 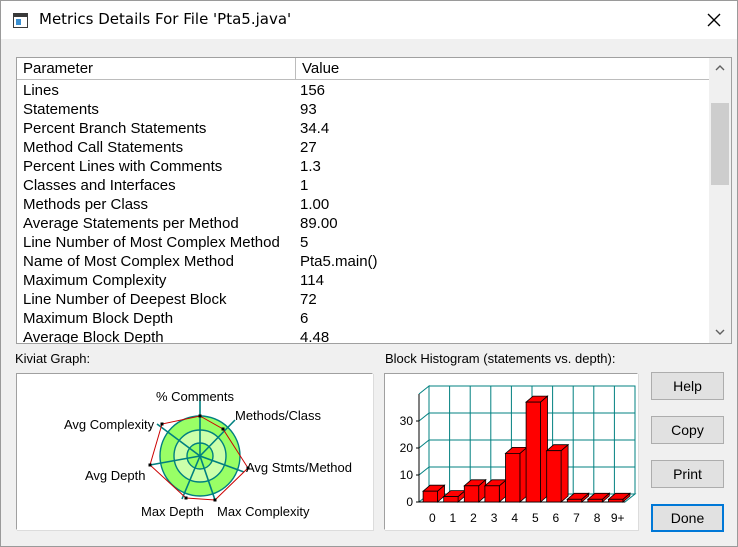 What do you see at coordinates (263, 511) in the screenshot?
I see `kiviat-axis-label-max-complexity: Max Complexity` at bounding box center [263, 511].